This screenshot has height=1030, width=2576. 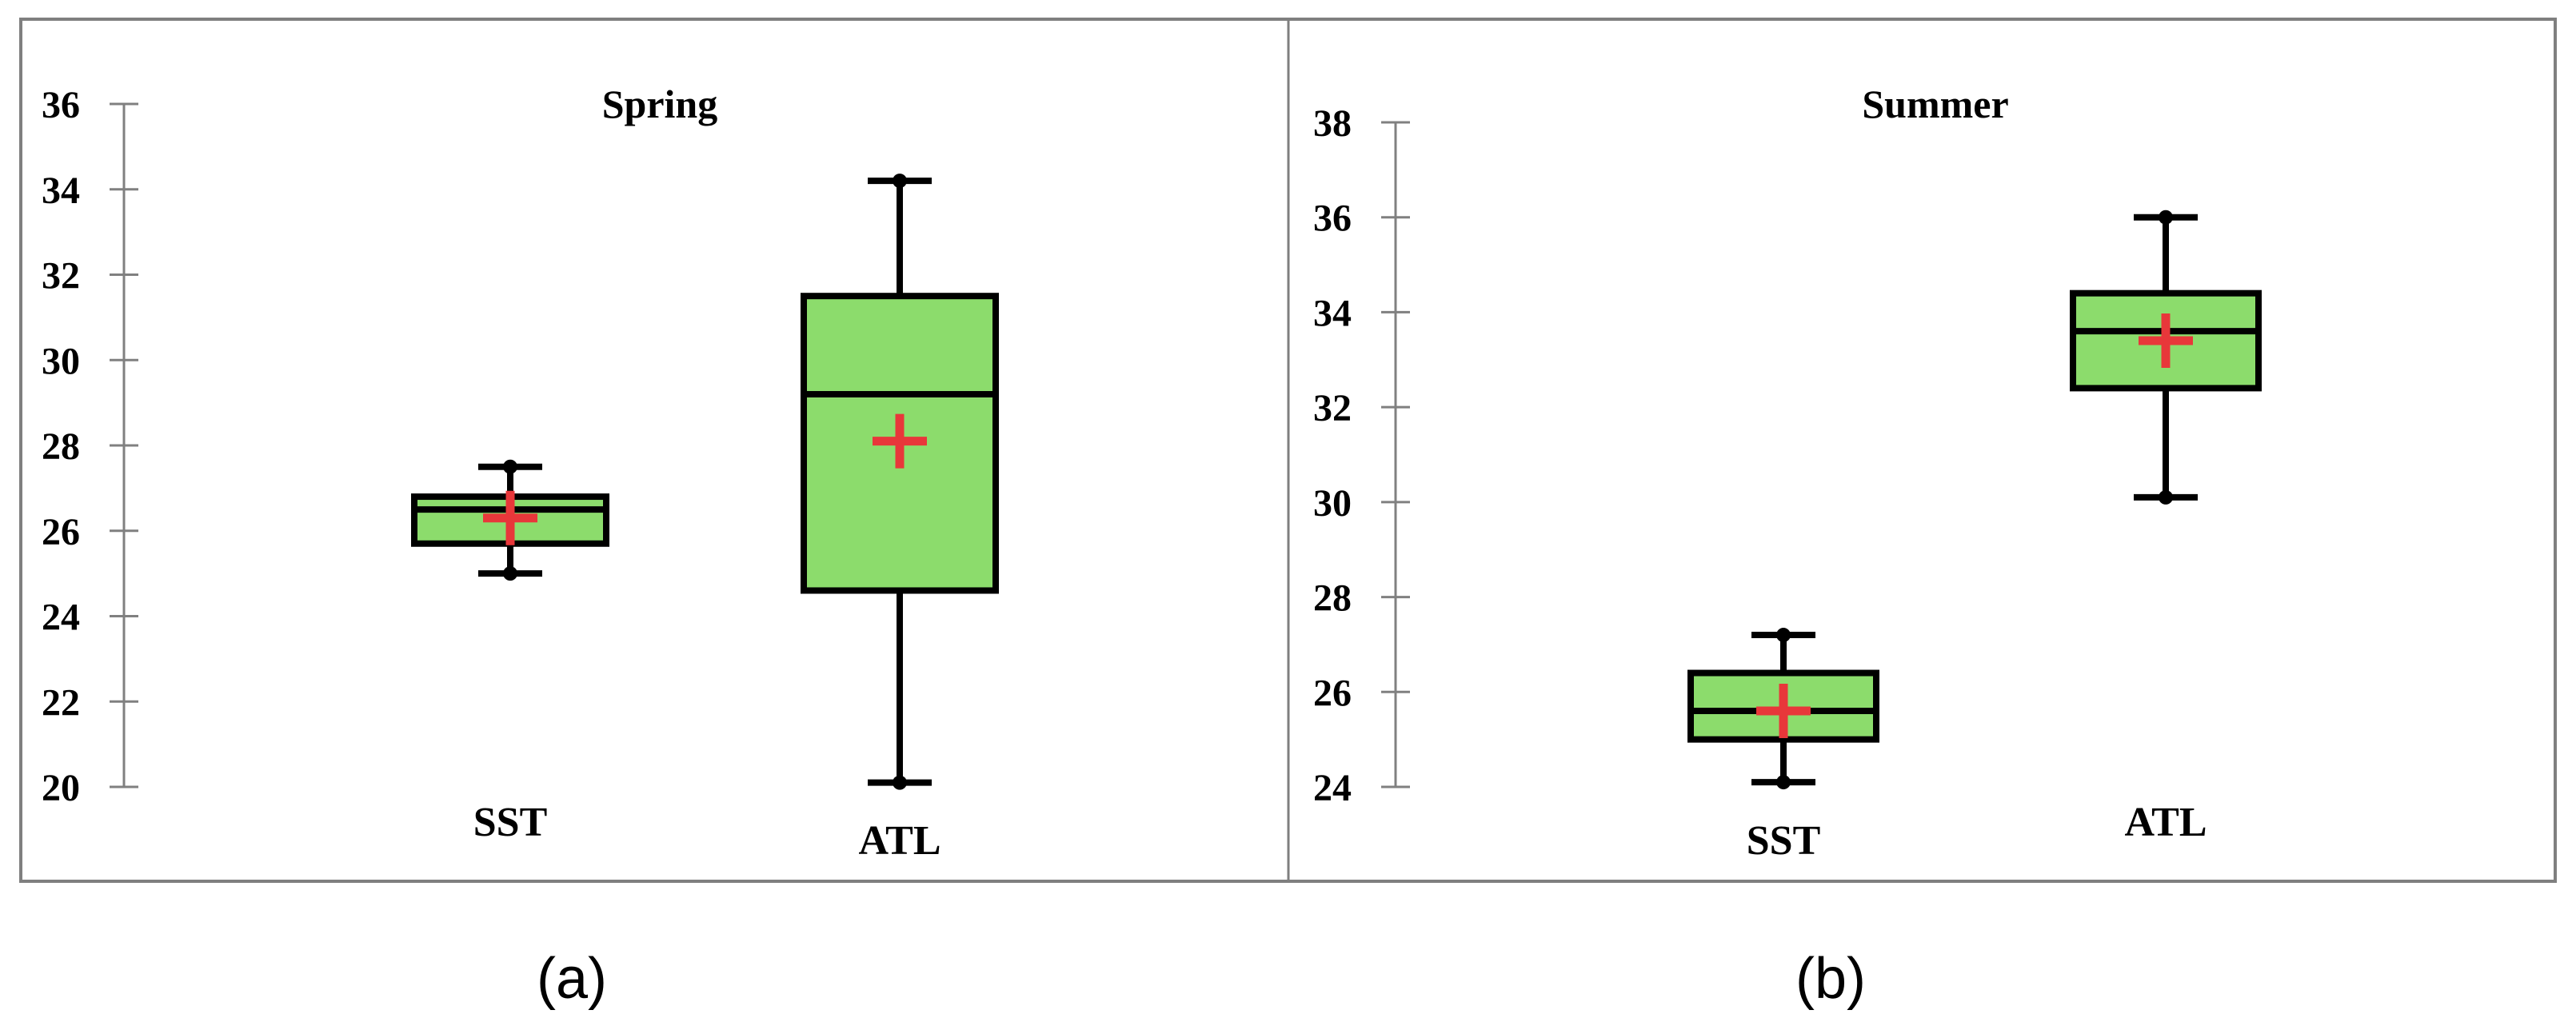 What do you see at coordinates (1830, 979) in the screenshot?
I see `panel-caption: (b)` at bounding box center [1830, 979].